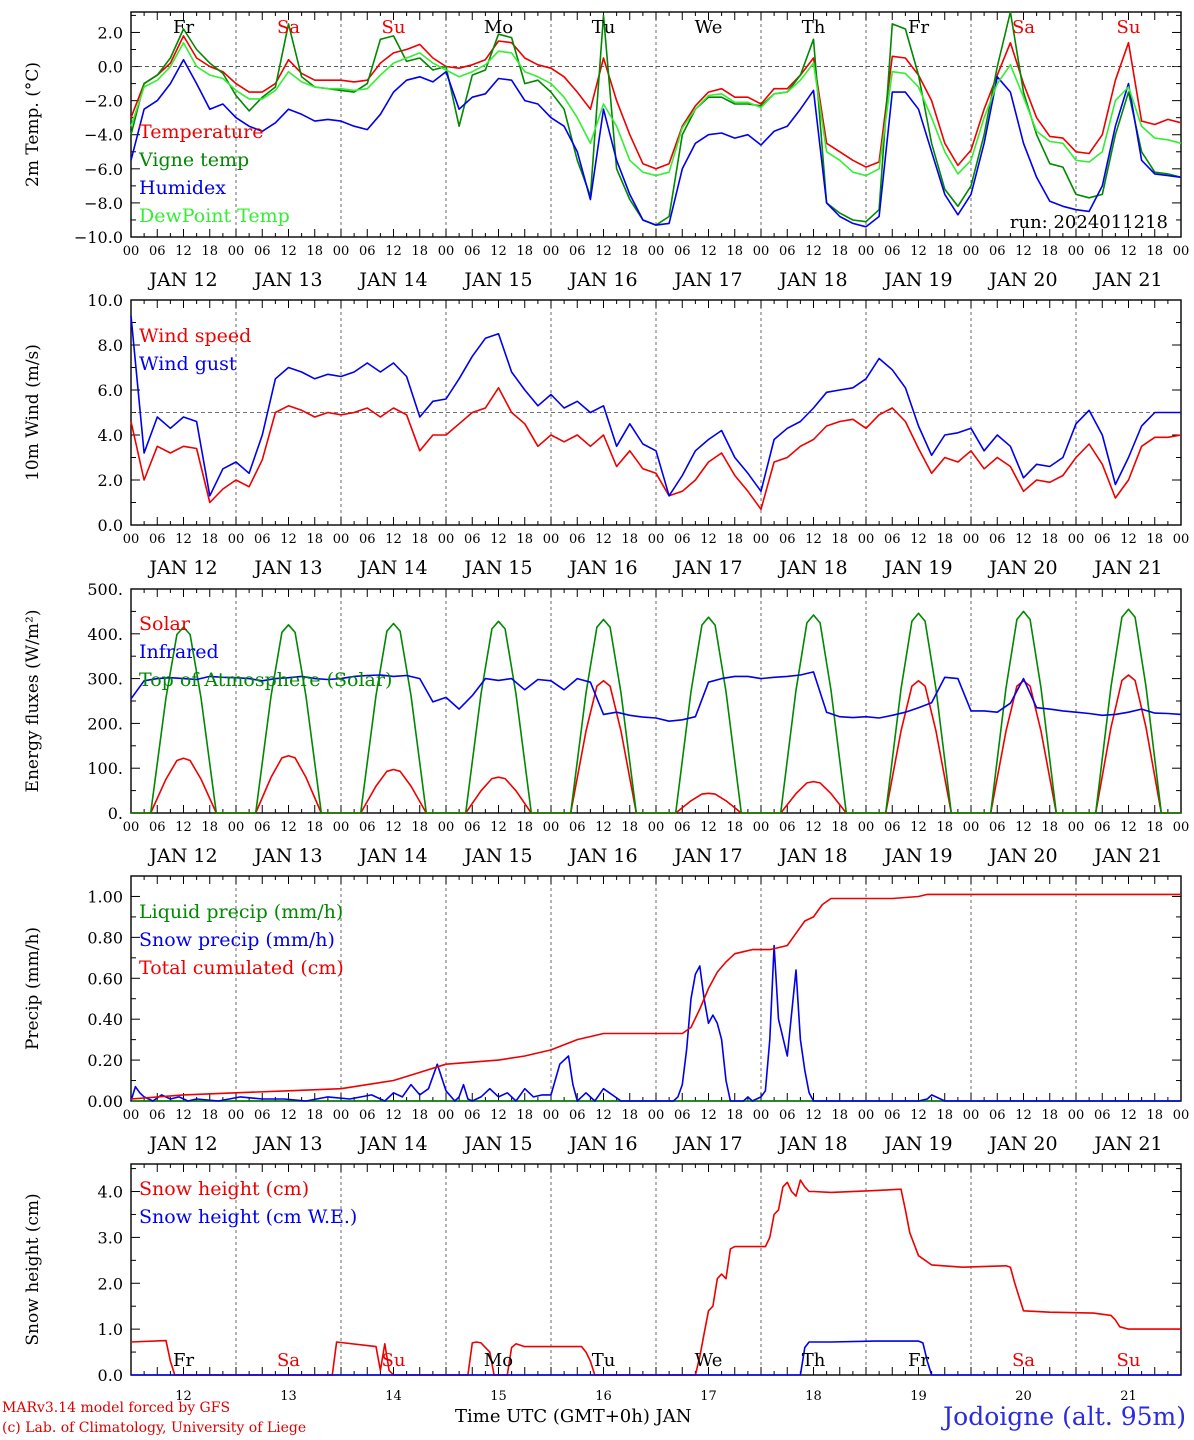 The width and height of the screenshot is (1194, 1440). What do you see at coordinates (1023, 1396) in the screenshot?
I see `x-day-label: 20` at bounding box center [1023, 1396].